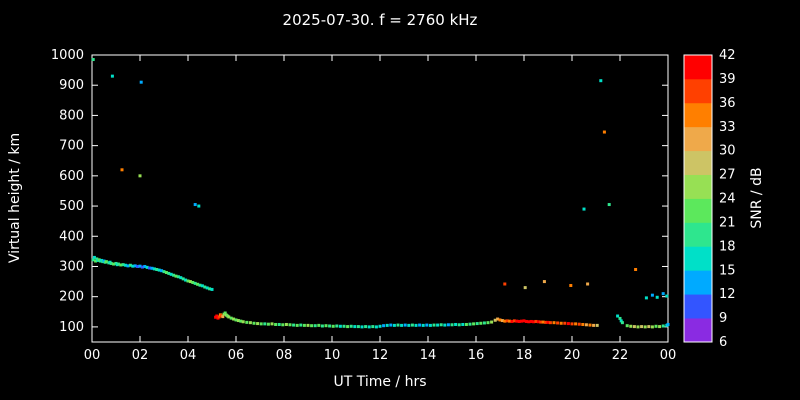  I want to click on x-tick-label: 04, so click(188, 355).